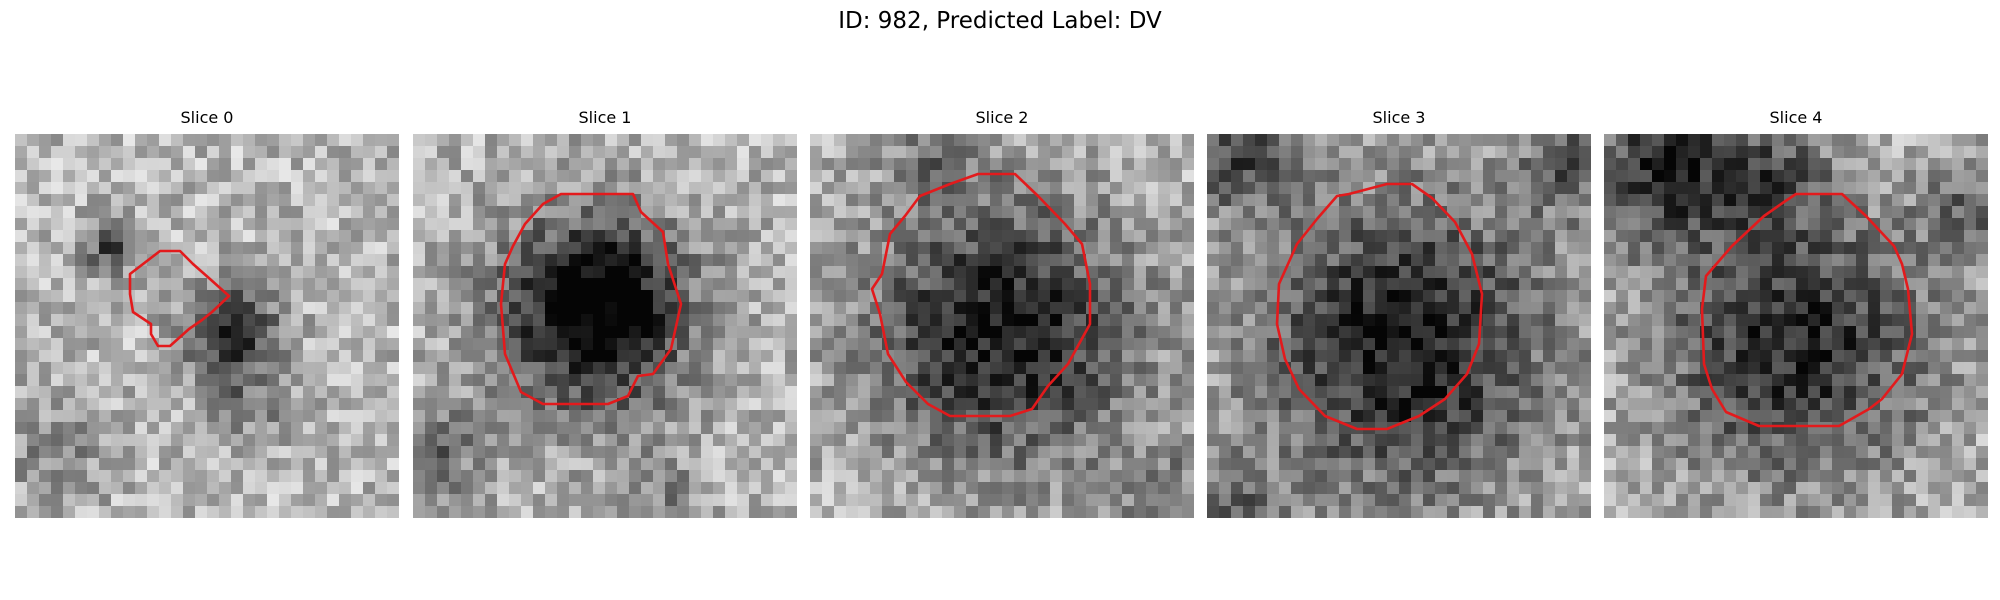 The height and width of the screenshot is (600, 2000). I want to click on slice-title: Slice 3, so click(1399, 117).